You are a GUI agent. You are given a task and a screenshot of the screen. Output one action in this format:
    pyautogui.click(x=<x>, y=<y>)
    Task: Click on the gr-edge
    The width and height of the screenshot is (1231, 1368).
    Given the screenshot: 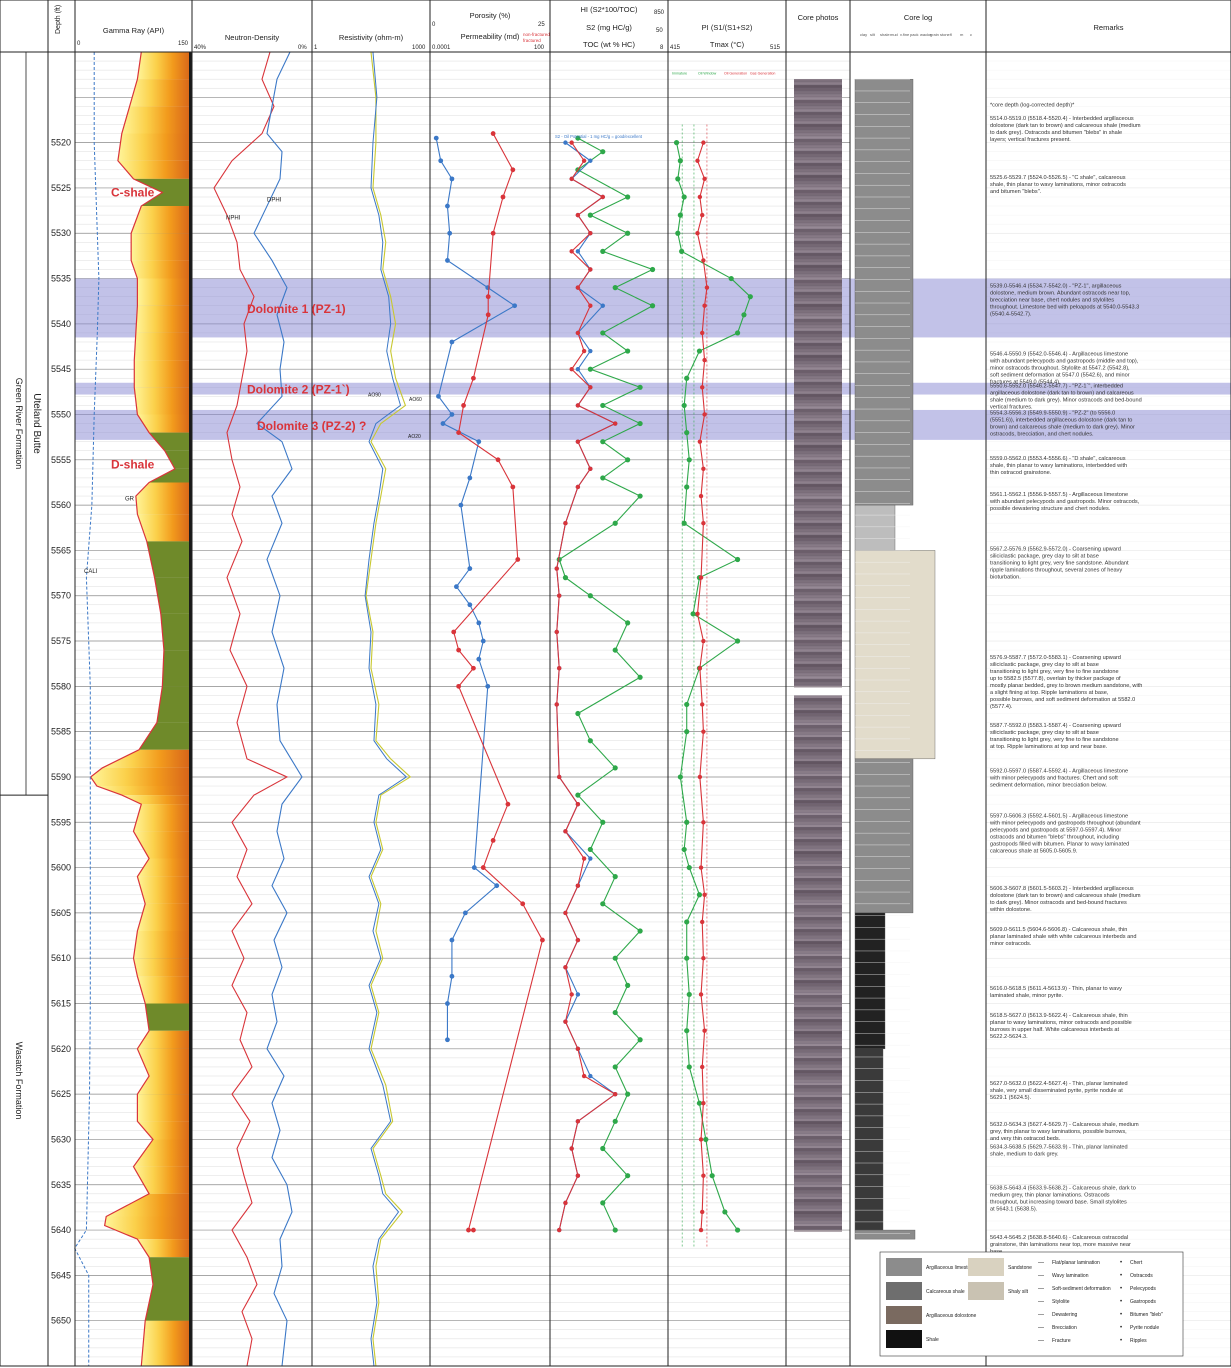 What is the action you would take?
    pyautogui.click(x=190, y=709)
    